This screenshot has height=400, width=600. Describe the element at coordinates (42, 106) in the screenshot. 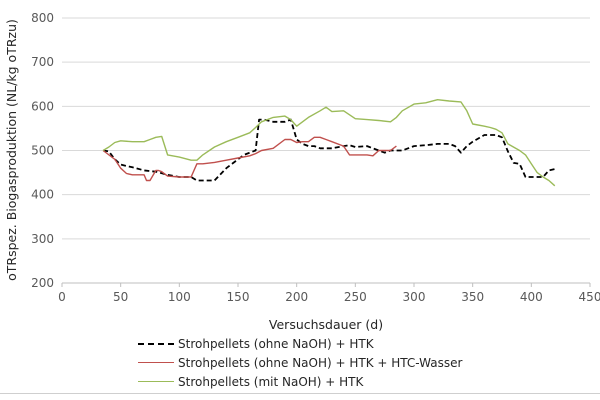

I see `y-tick-label: 600` at that location.